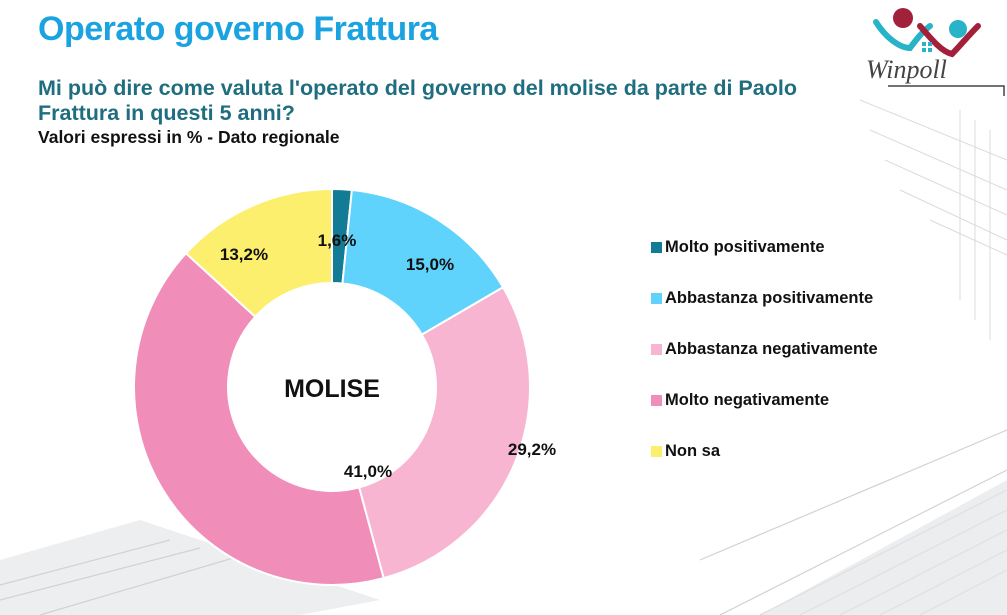 The height and width of the screenshot is (615, 1007). I want to click on slice-non-sa, so click(258, 253).